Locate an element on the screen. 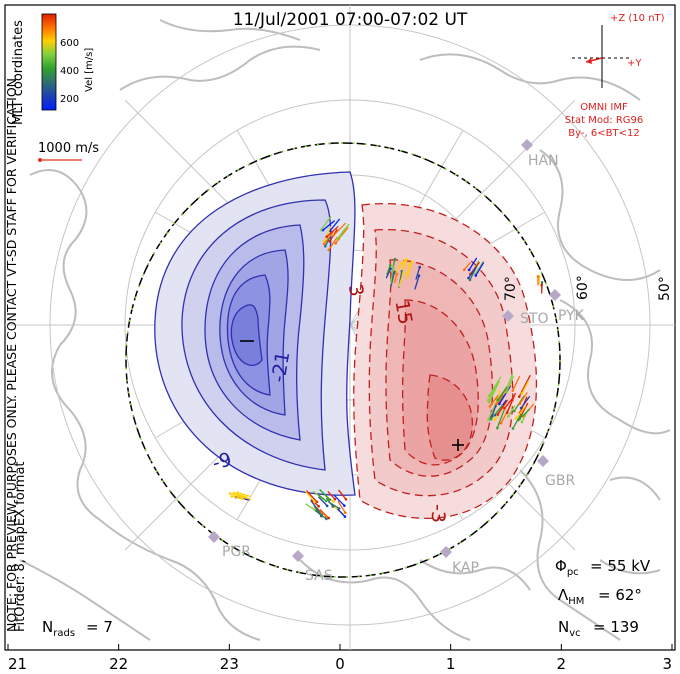 This screenshot has height=674, width=680. svg-text: Φpc is located at coordinates (567, 567).